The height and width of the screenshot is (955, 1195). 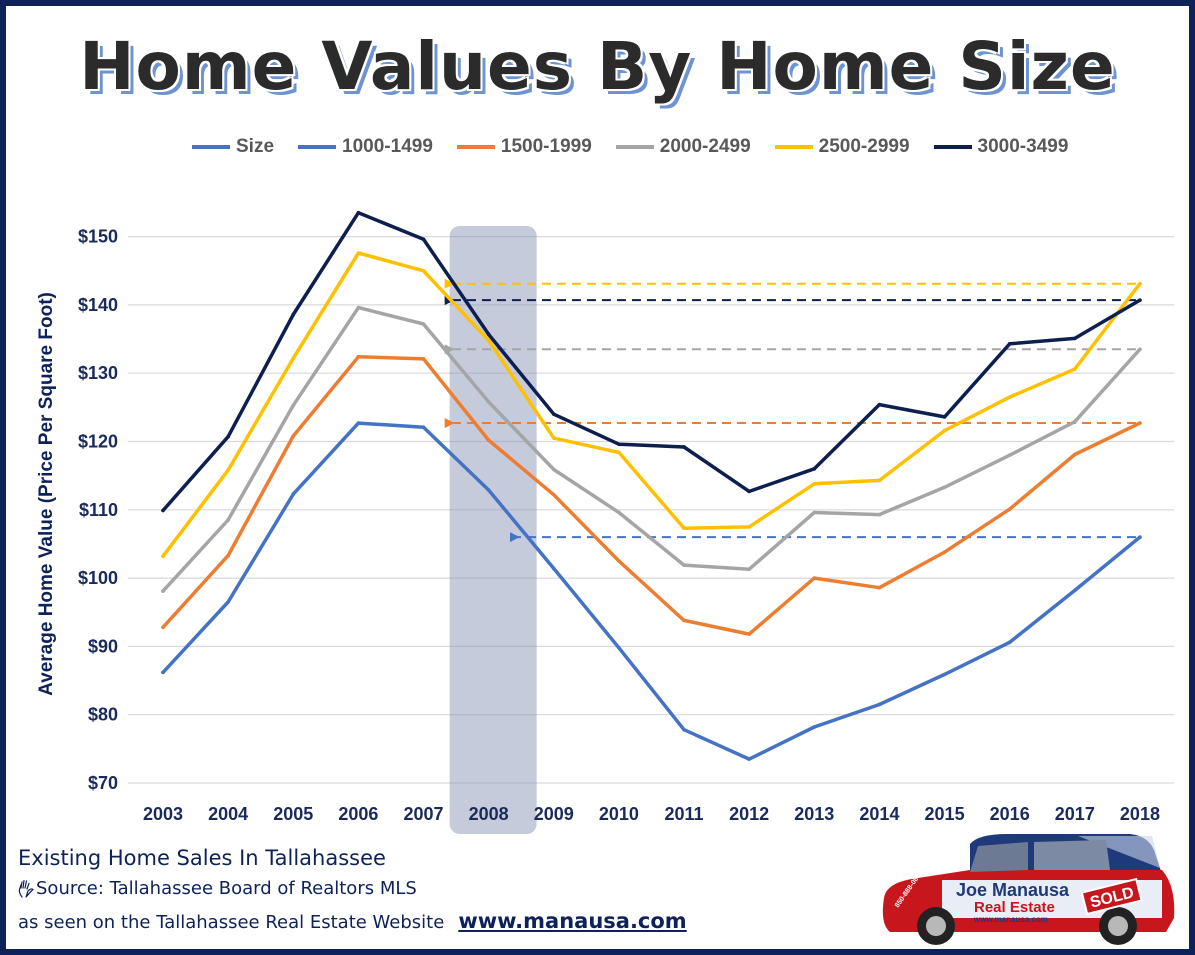 I want to click on y-tick-label: $80, so click(x=103, y=715).